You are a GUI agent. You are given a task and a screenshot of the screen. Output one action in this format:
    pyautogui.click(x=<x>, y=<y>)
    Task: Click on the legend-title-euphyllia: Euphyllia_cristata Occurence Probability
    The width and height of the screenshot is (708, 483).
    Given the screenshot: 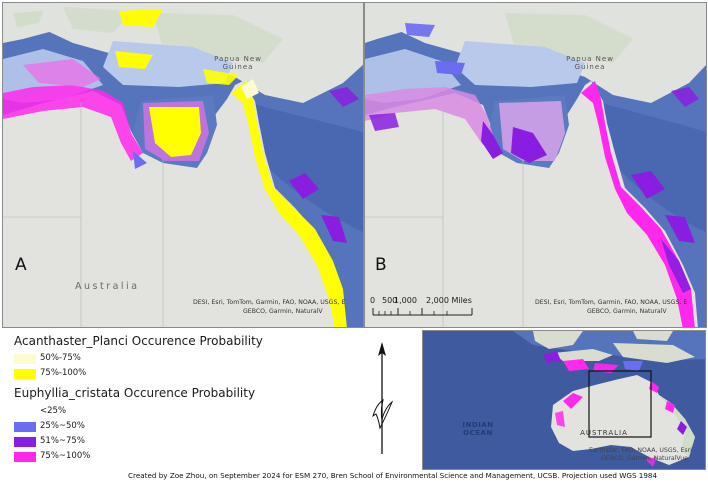 What is the action you would take?
    pyautogui.click(x=135, y=393)
    